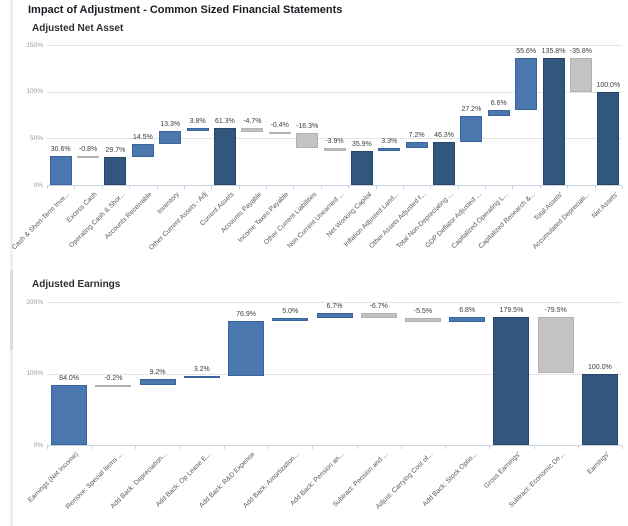  I want to click on bar-value-label: -3.9%, so click(334, 141).